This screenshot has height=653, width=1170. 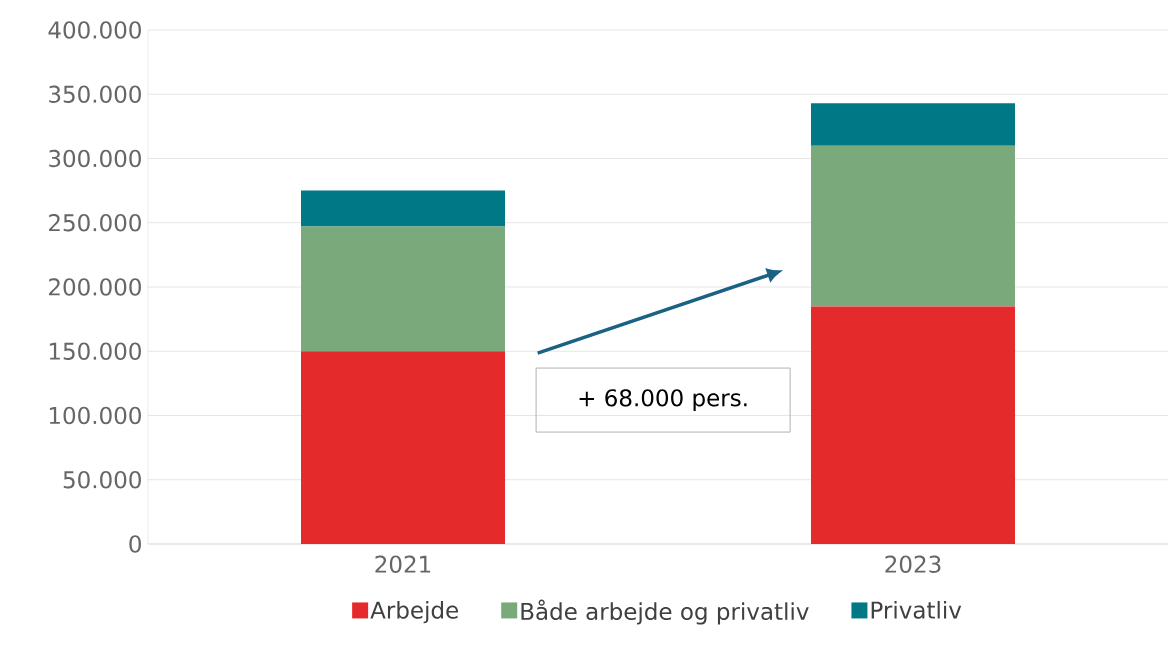 What do you see at coordinates (102, 480) in the screenshot?
I see `y-tick-label: 50.000` at bounding box center [102, 480].